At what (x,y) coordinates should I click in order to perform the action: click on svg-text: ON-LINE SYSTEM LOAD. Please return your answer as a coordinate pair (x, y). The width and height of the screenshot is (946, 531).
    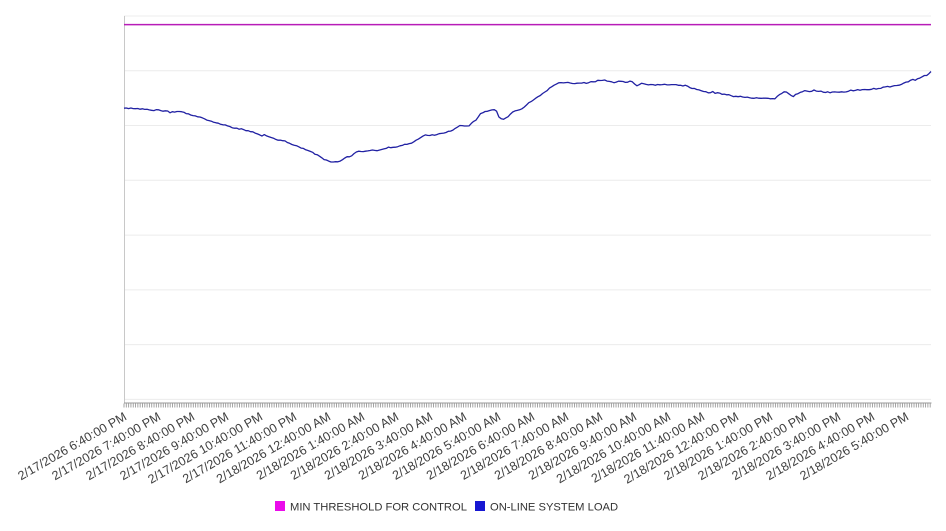
    Looking at the image, I should click on (554, 508).